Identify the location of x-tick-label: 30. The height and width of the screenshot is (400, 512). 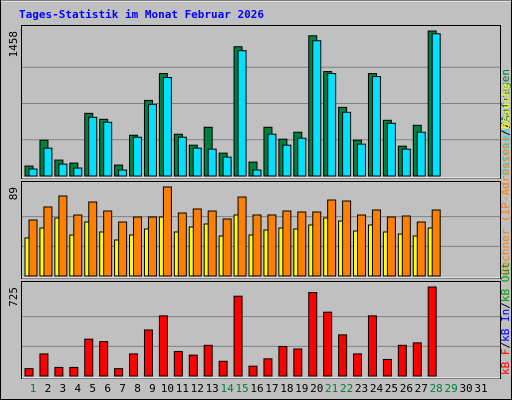
(465, 388).